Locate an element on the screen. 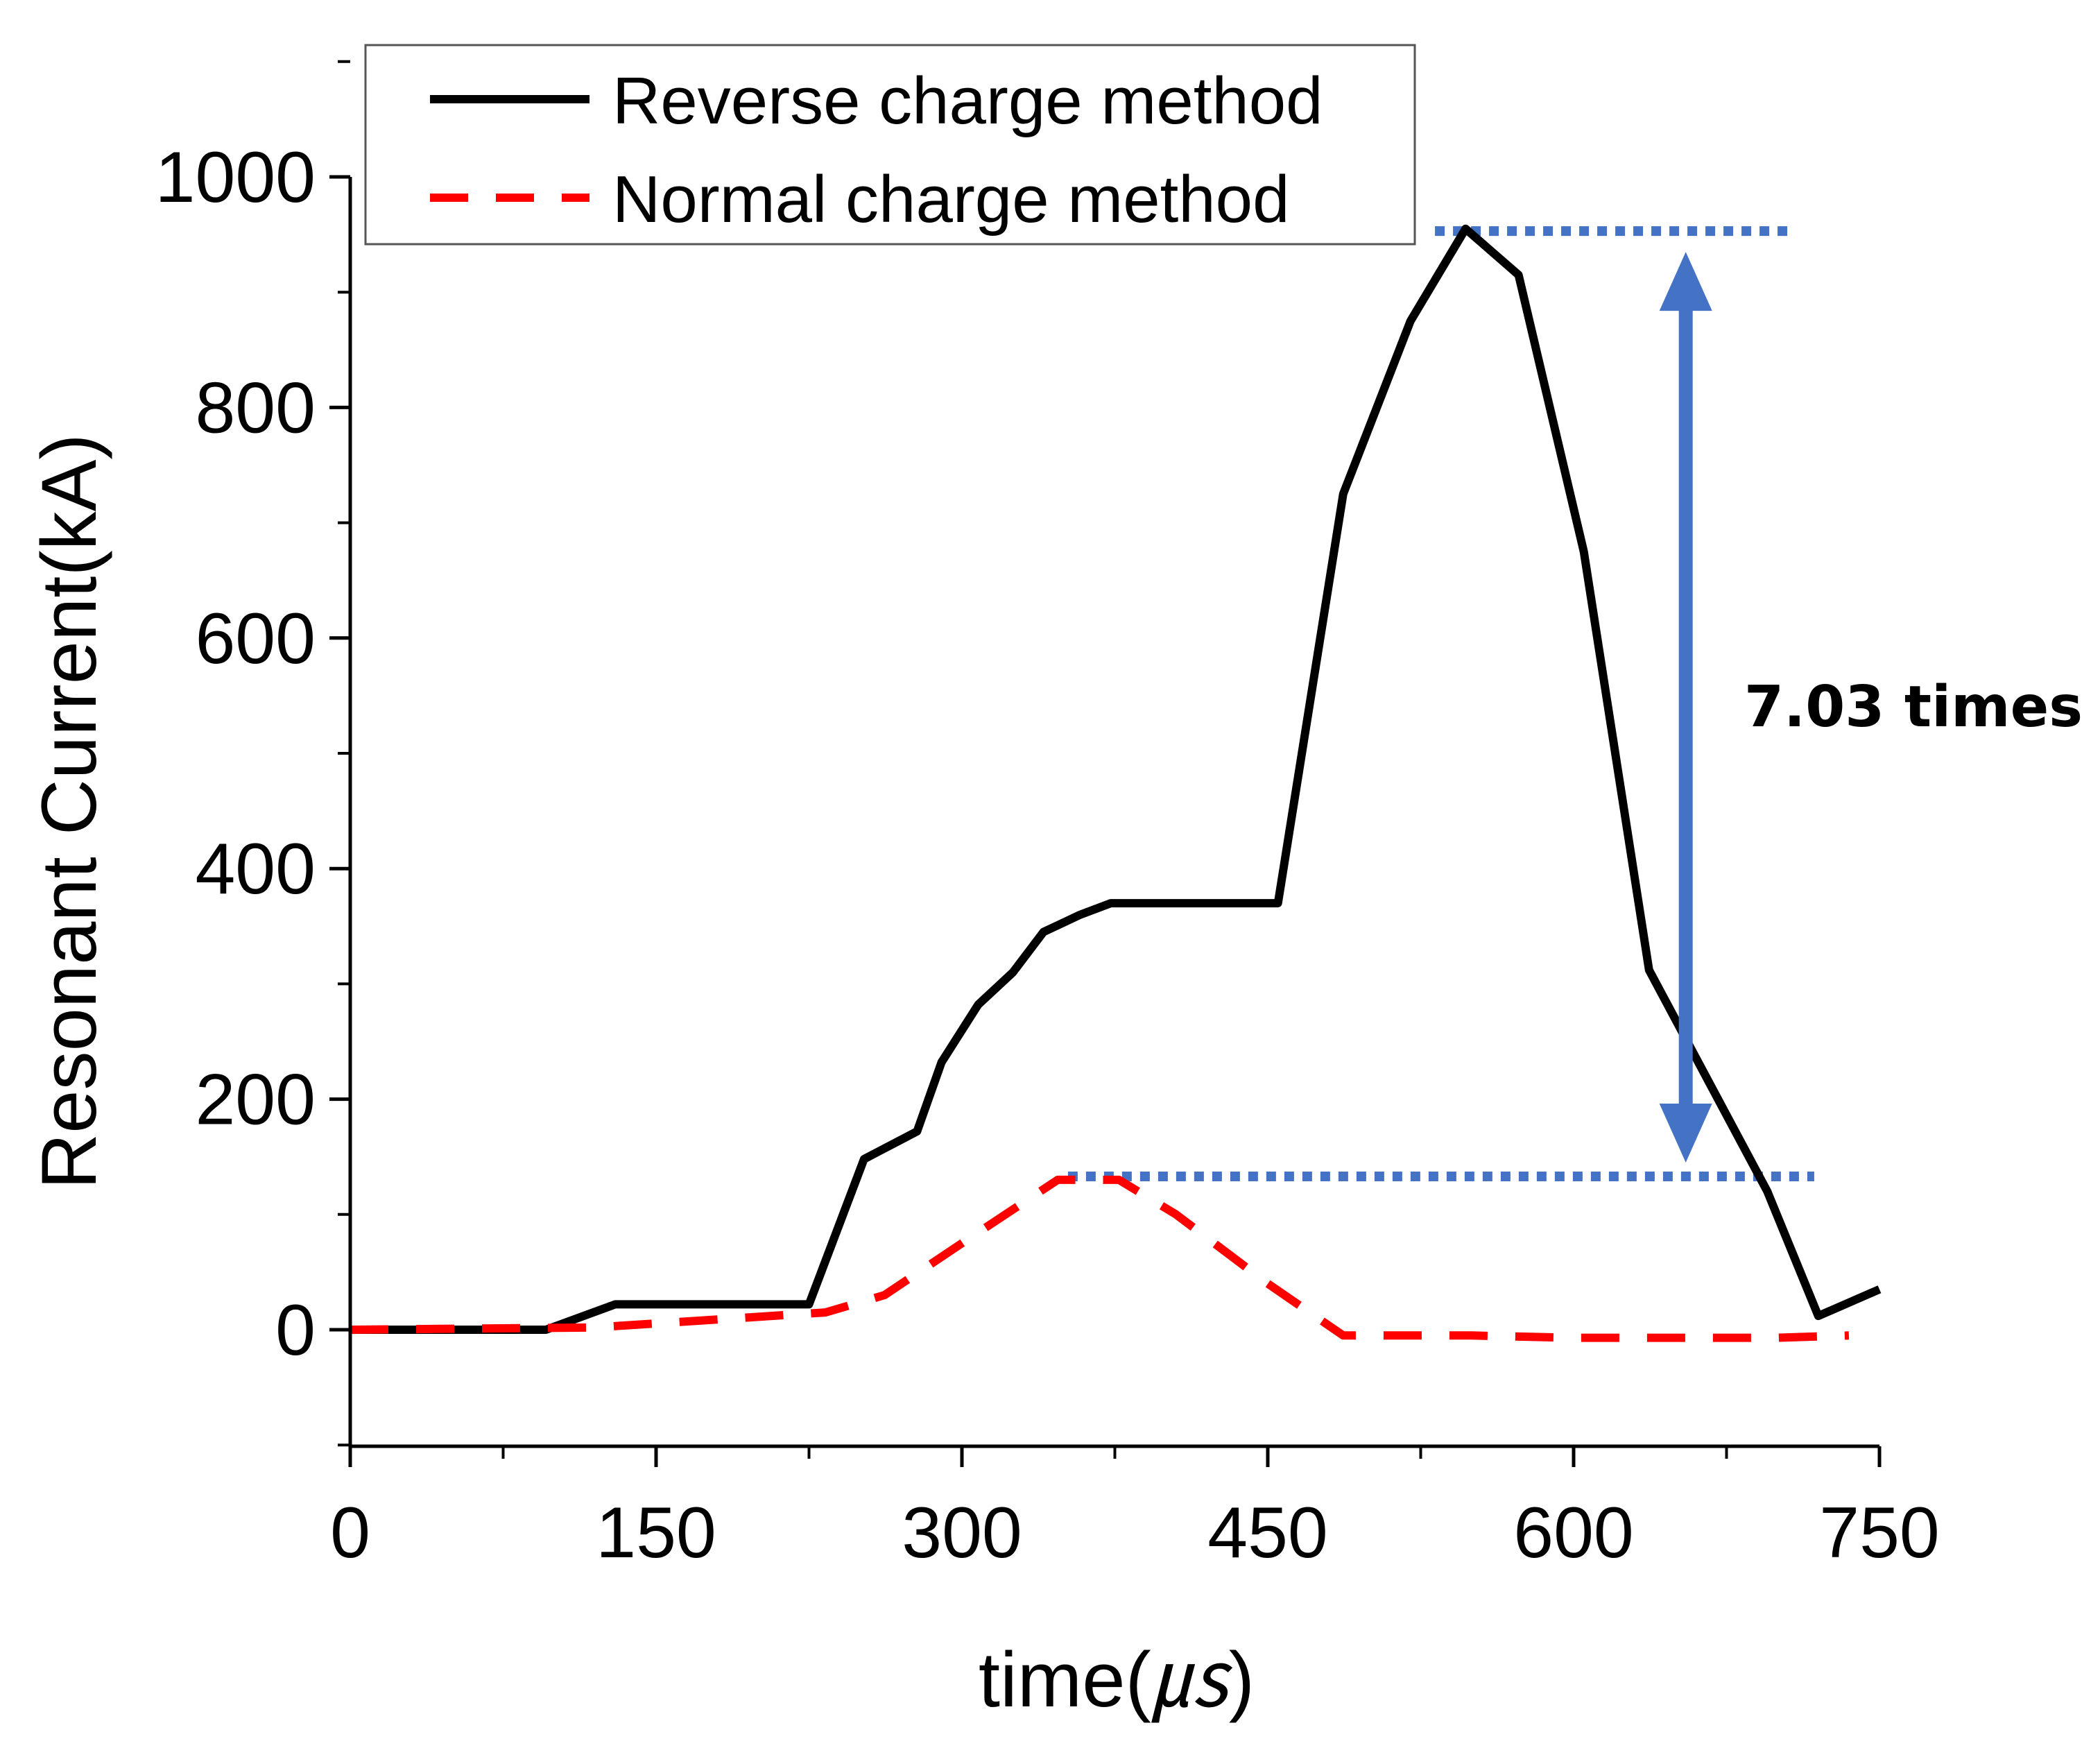  y-tick-label: 800 is located at coordinates (255, 408).